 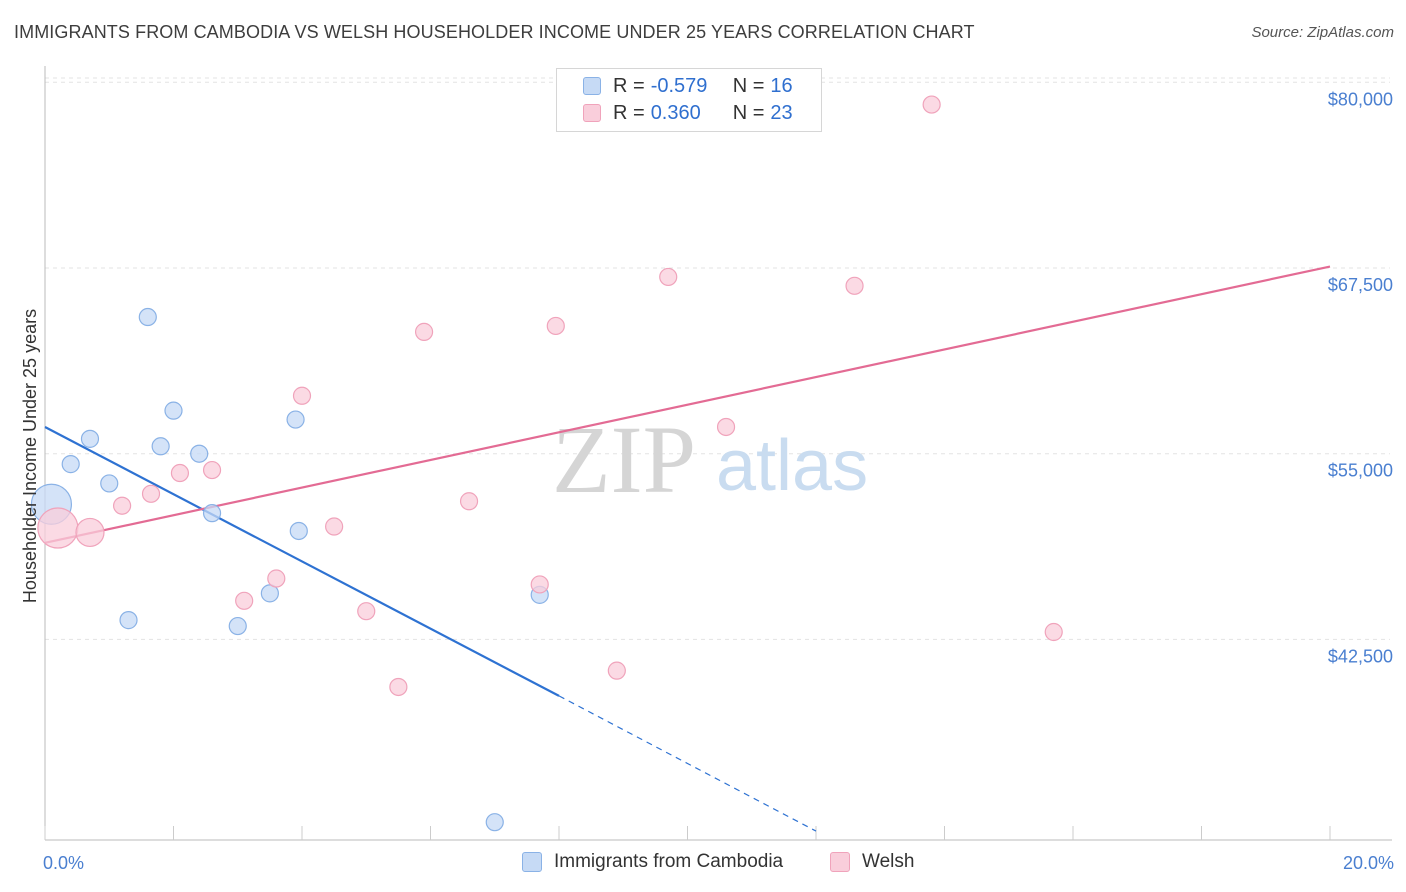 What do you see at coordinates (532, 862) in the screenshot?
I see `series-swatch-blue` at bounding box center [532, 862].